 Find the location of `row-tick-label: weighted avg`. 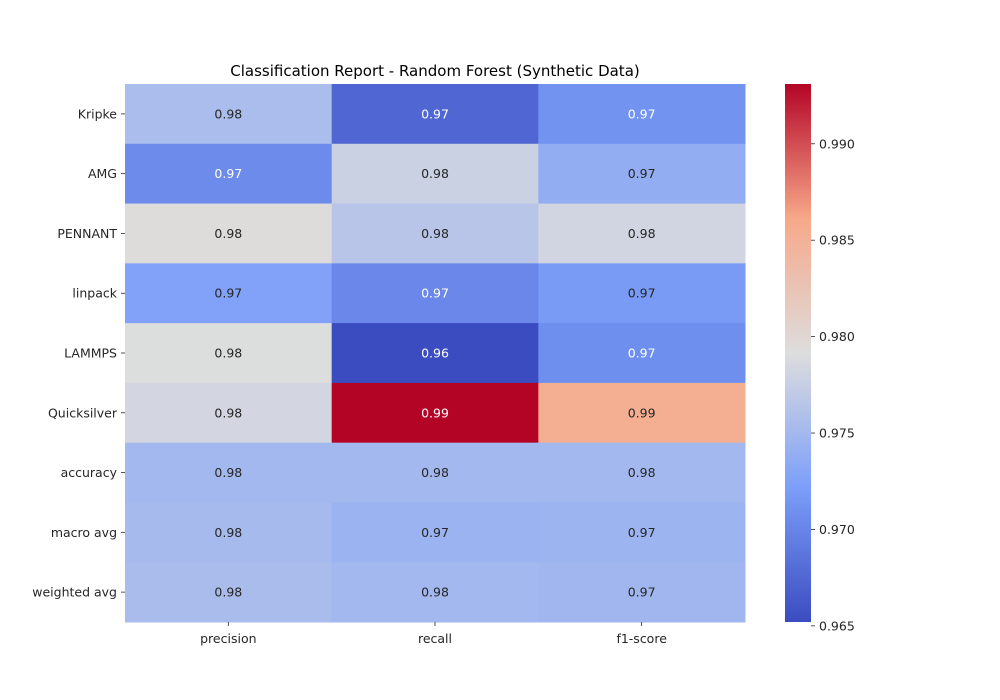

row-tick-label: weighted avg is located at coordinates (74, 592).